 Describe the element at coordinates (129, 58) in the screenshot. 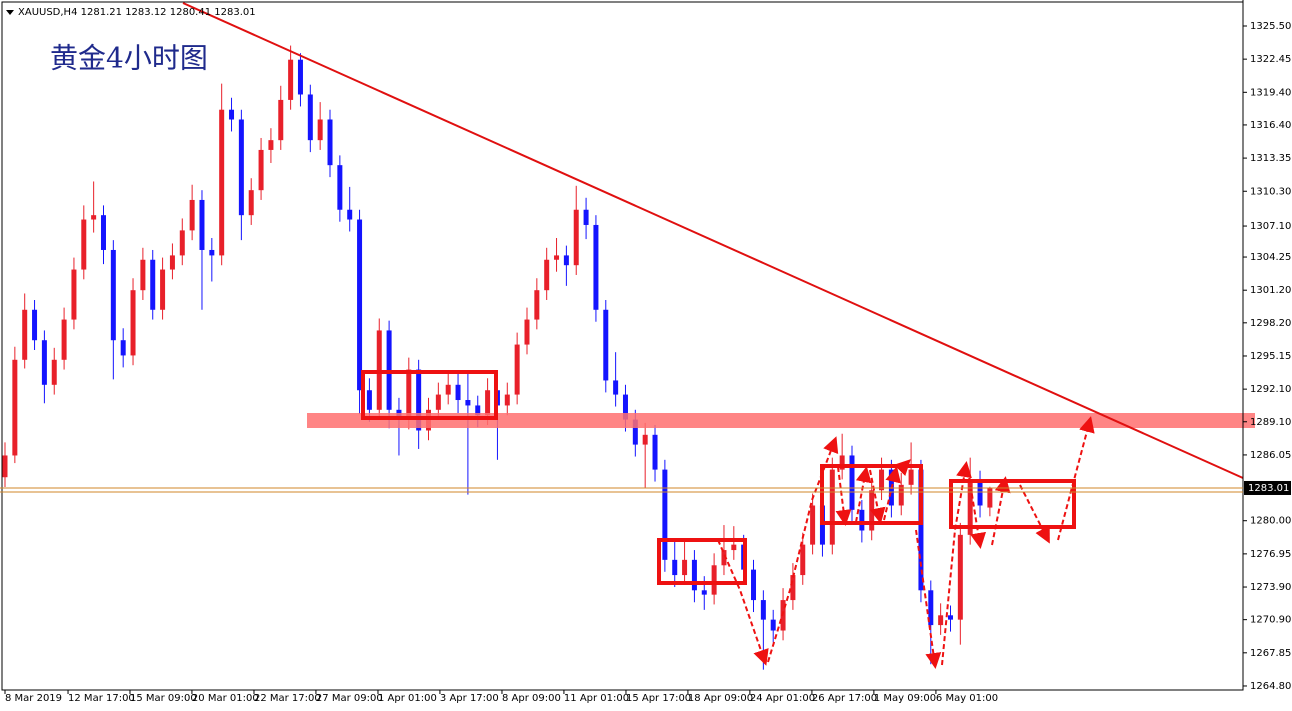

I see `chart-title: 黄金4小时图` at that location.